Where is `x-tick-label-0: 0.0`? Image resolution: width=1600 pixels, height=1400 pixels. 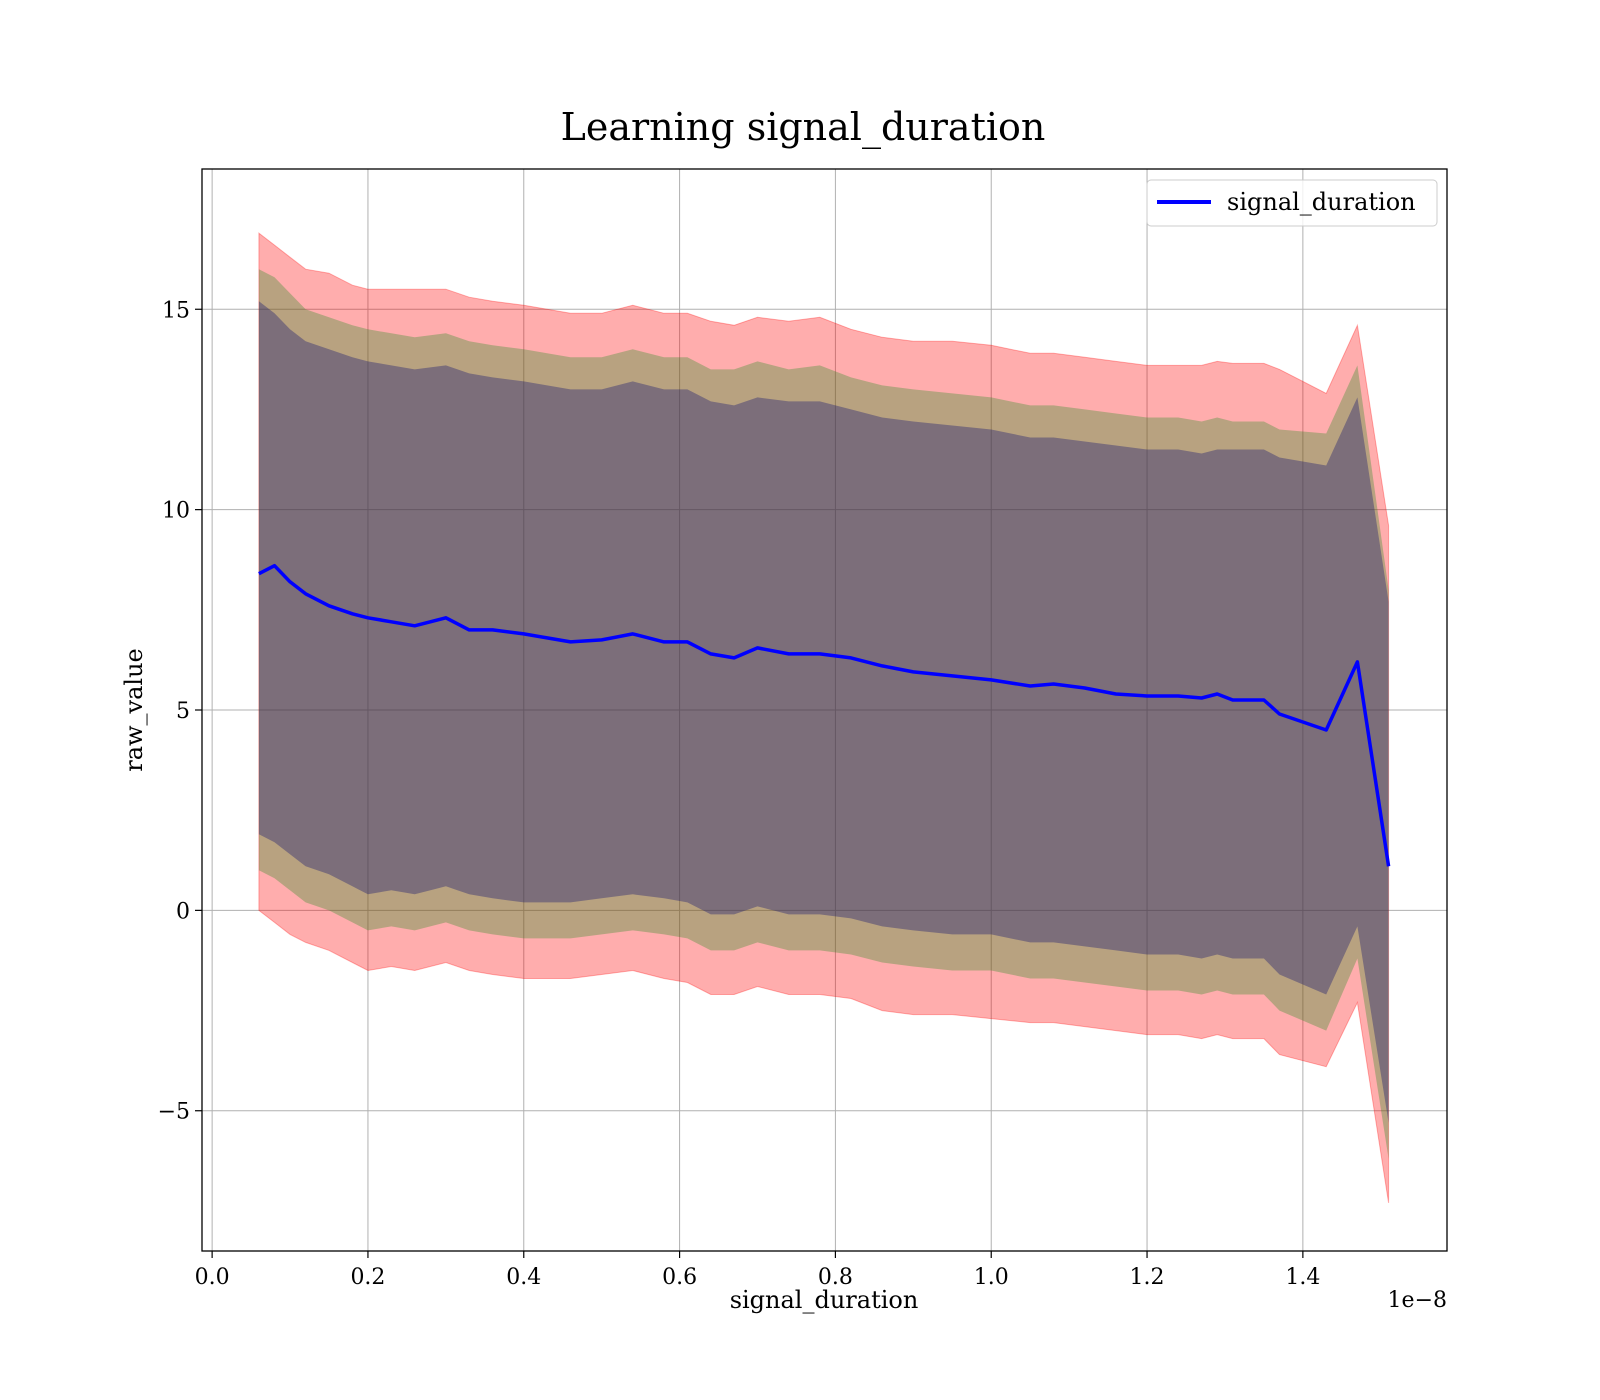 x-tick-label-0: 0.0 is located at coordinates (212, 1277).